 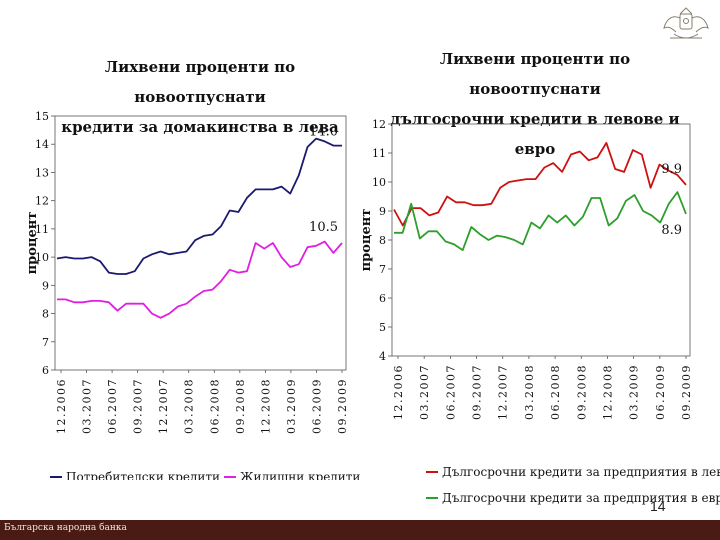 I want to click on chart1-x-tick-label: 12.2007, so click(x=163, y=406).